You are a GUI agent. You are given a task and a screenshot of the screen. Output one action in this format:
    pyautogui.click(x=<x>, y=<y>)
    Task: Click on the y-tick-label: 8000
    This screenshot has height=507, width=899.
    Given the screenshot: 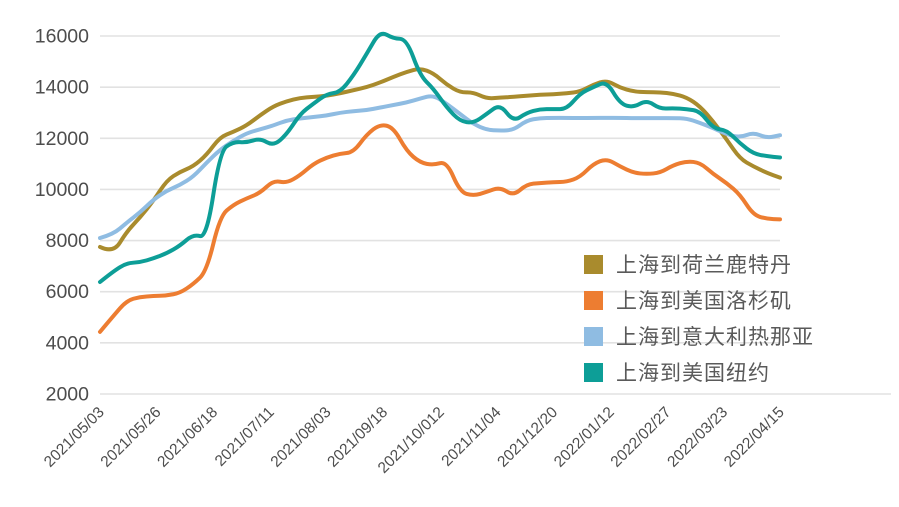 What is the action you would take?
    pyautogui.click(x=68, y=241)
    